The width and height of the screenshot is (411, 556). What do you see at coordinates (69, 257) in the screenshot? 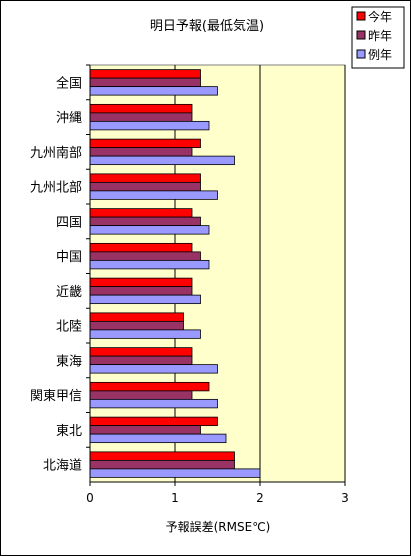
I see `category-label: 中国` at bounding box center [69, 257].